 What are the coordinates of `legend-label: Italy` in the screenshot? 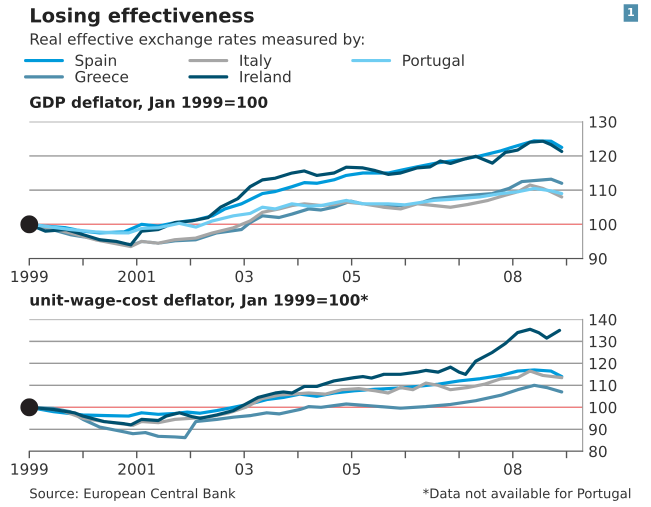 It's located at (256, 62).